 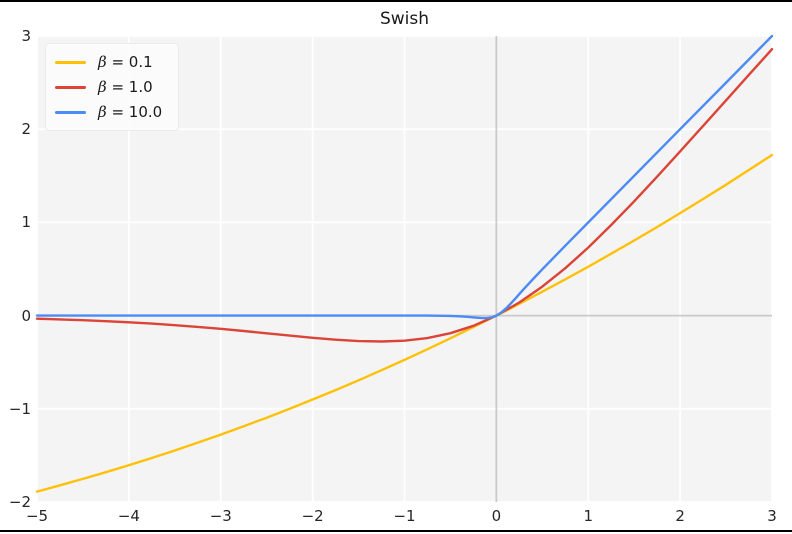 I want to click on x-tick-label: 2, so click(x=680, y=516).